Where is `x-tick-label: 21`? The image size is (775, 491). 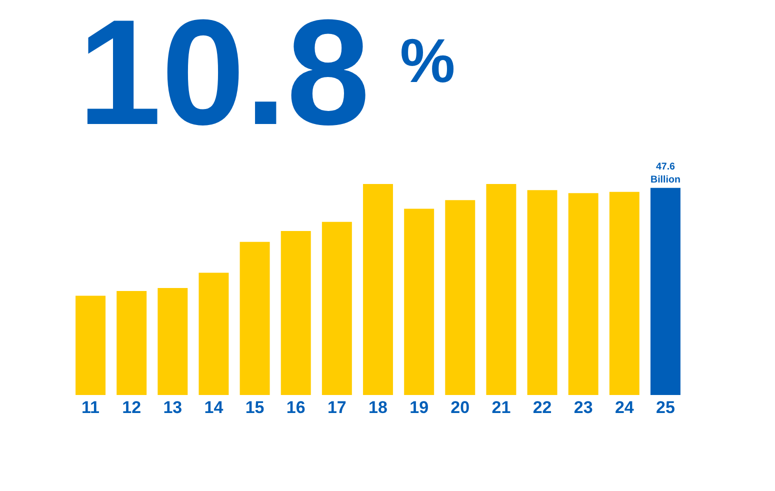 x-tick-label: 21 is located at coordinates (501, 407).